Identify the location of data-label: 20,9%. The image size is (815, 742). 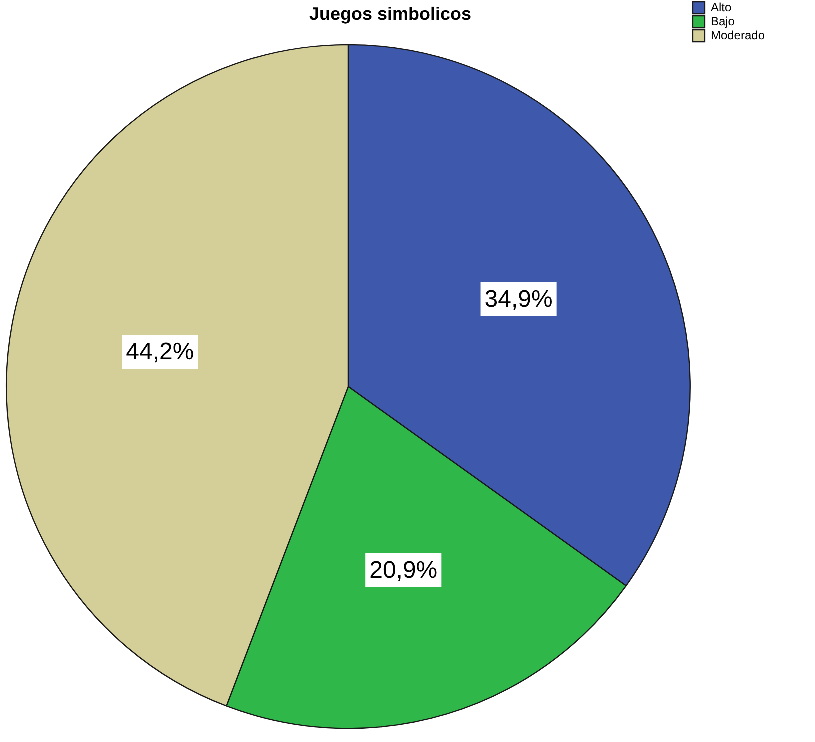
(404, 570).